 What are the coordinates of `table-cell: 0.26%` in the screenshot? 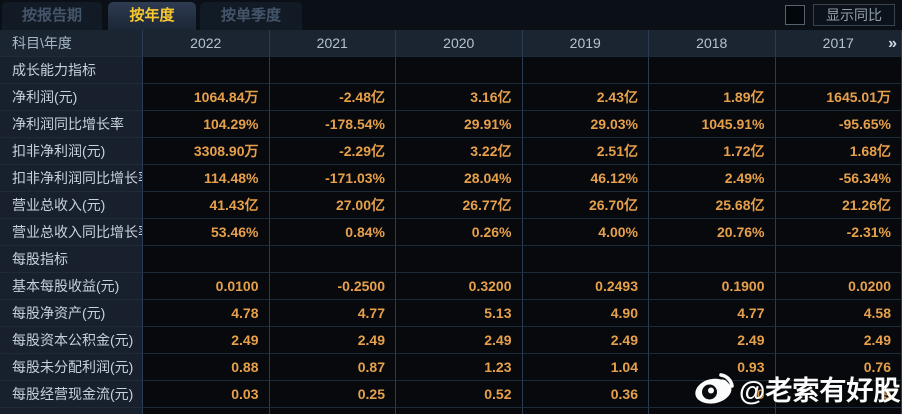 It's located at (459, 232).